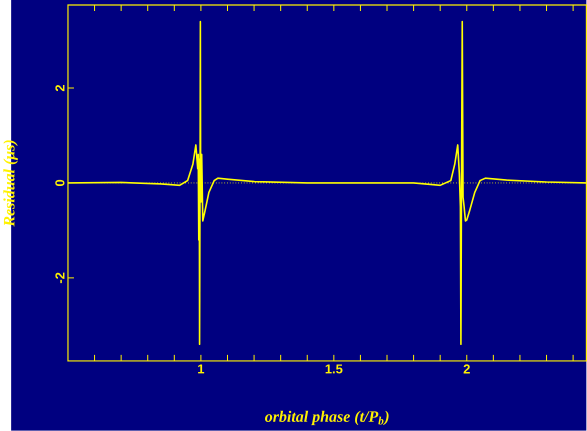  Describe the element at coordinates (201, 369) in the screenshot. I see `x-tick-label: 1` at that location.